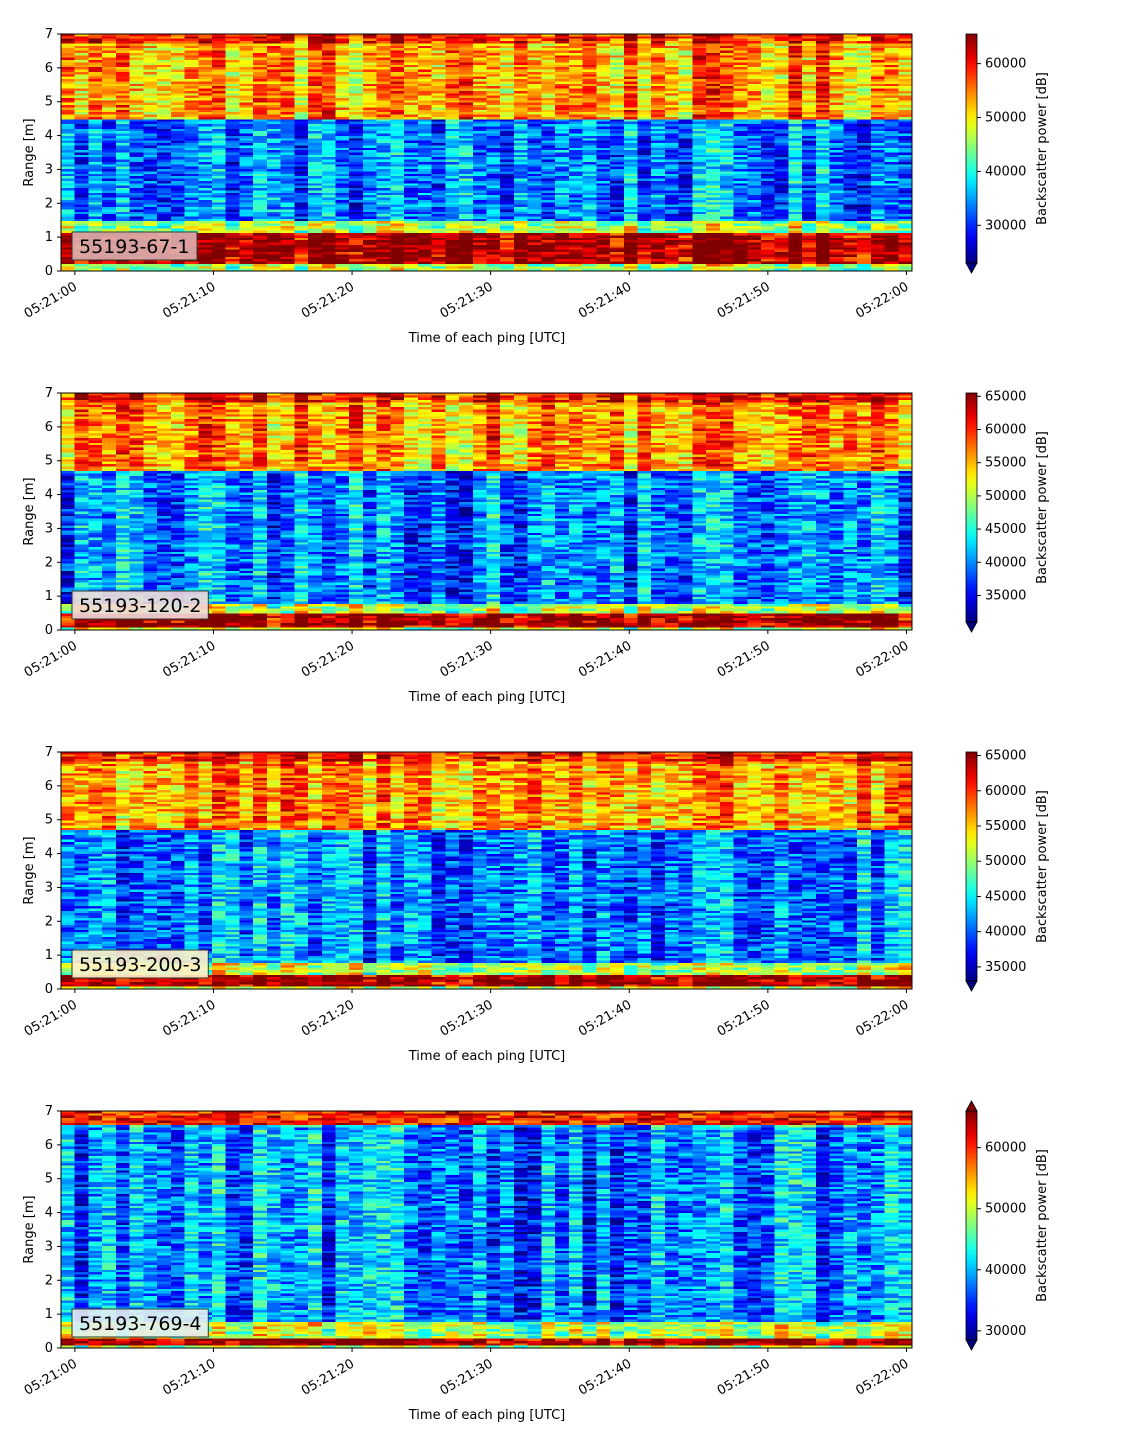 This screenshot has height=1436, width=1140. I want to click on colorbar-label: Backscatter power [dB], so click(1042, 866).